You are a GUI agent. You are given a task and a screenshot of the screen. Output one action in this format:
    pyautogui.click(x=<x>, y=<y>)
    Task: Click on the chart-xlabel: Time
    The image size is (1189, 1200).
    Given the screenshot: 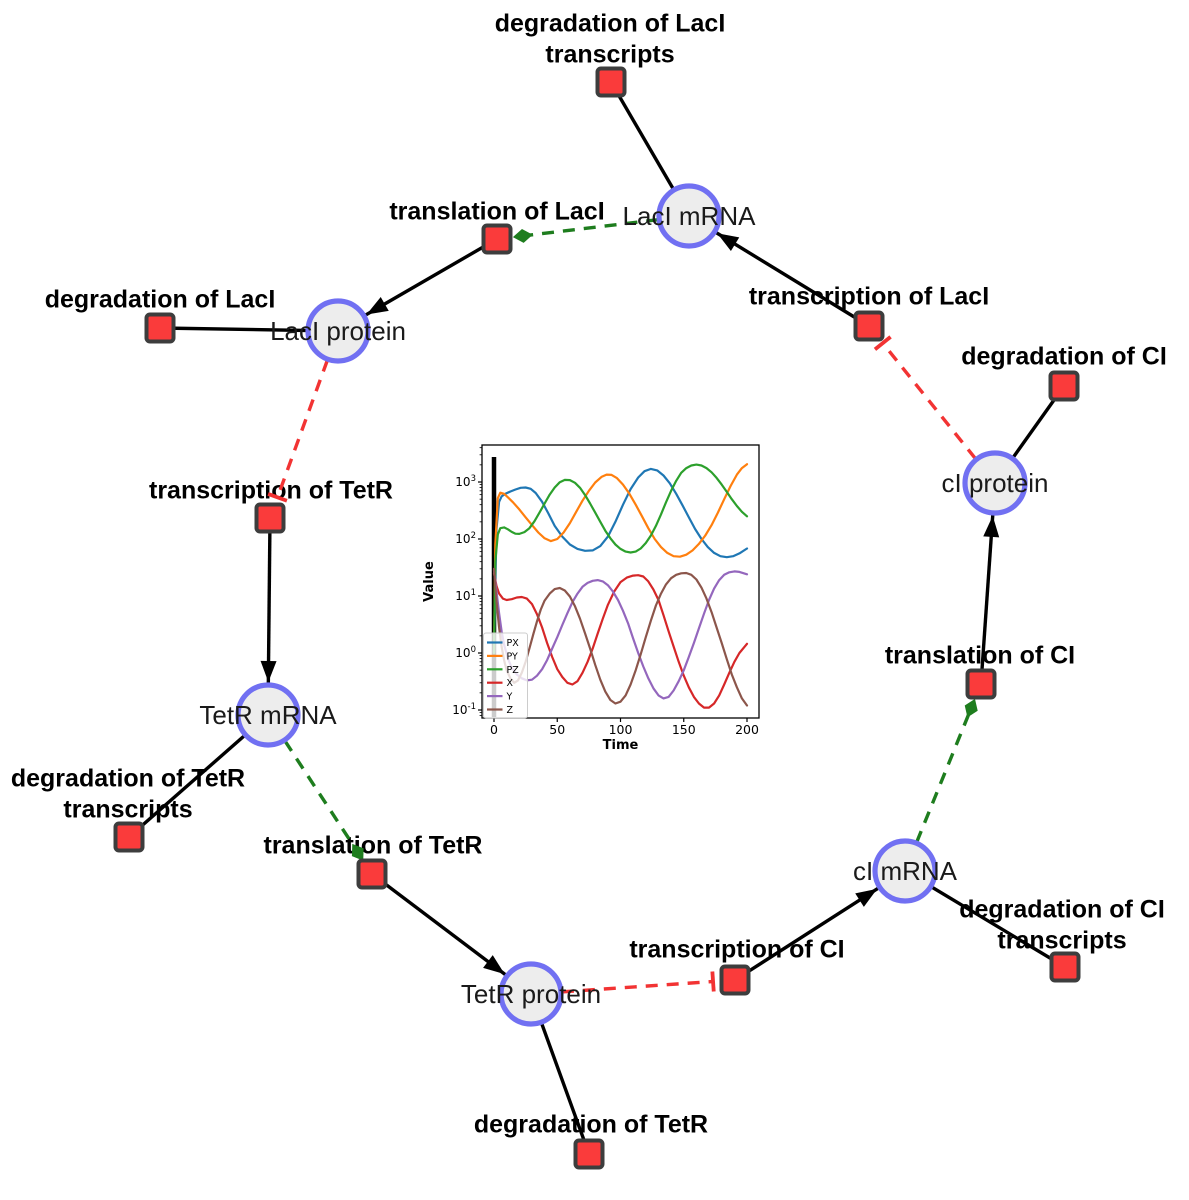 What is the action you would take?
    pyautogui.click(x=621, y=745)
    